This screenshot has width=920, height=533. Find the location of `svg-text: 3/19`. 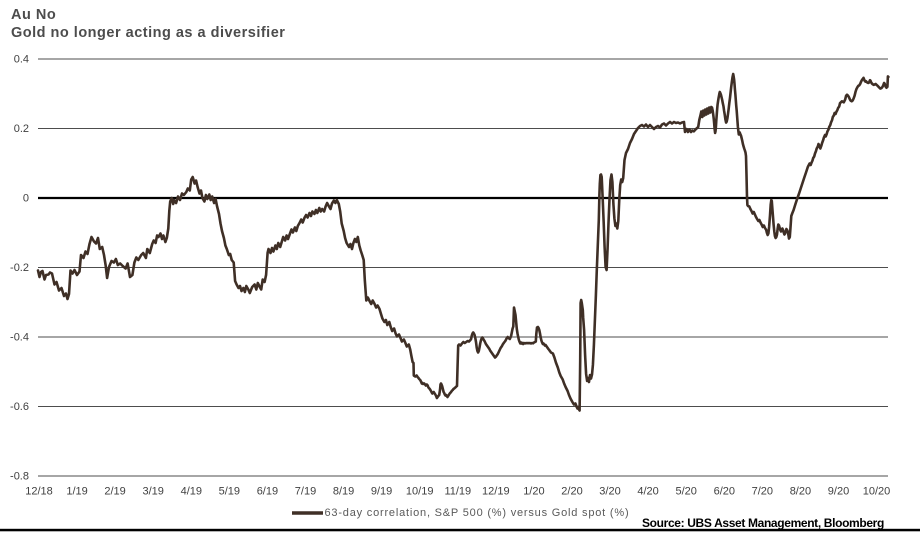

svg-text: 3/19 is located at coordinates (152, 492).